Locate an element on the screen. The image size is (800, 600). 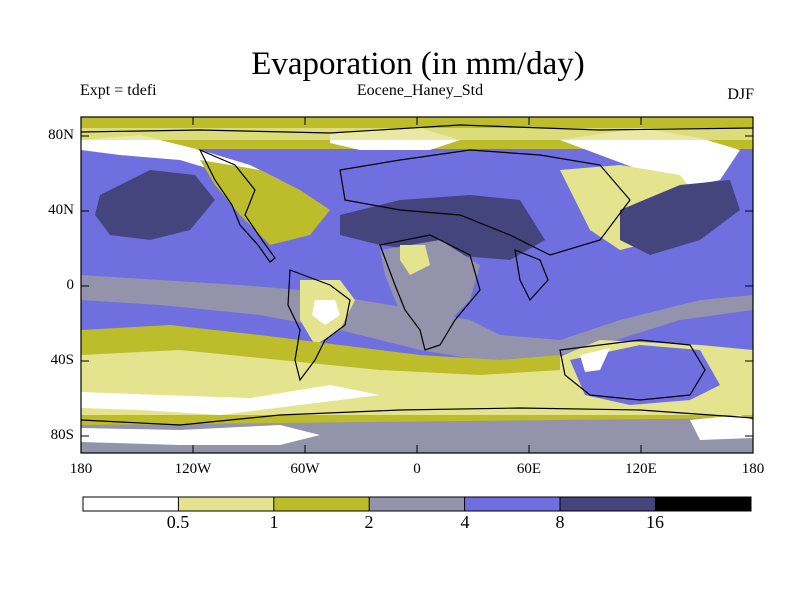
lon-label-180w: 180 is located at coordinates (81, 469).